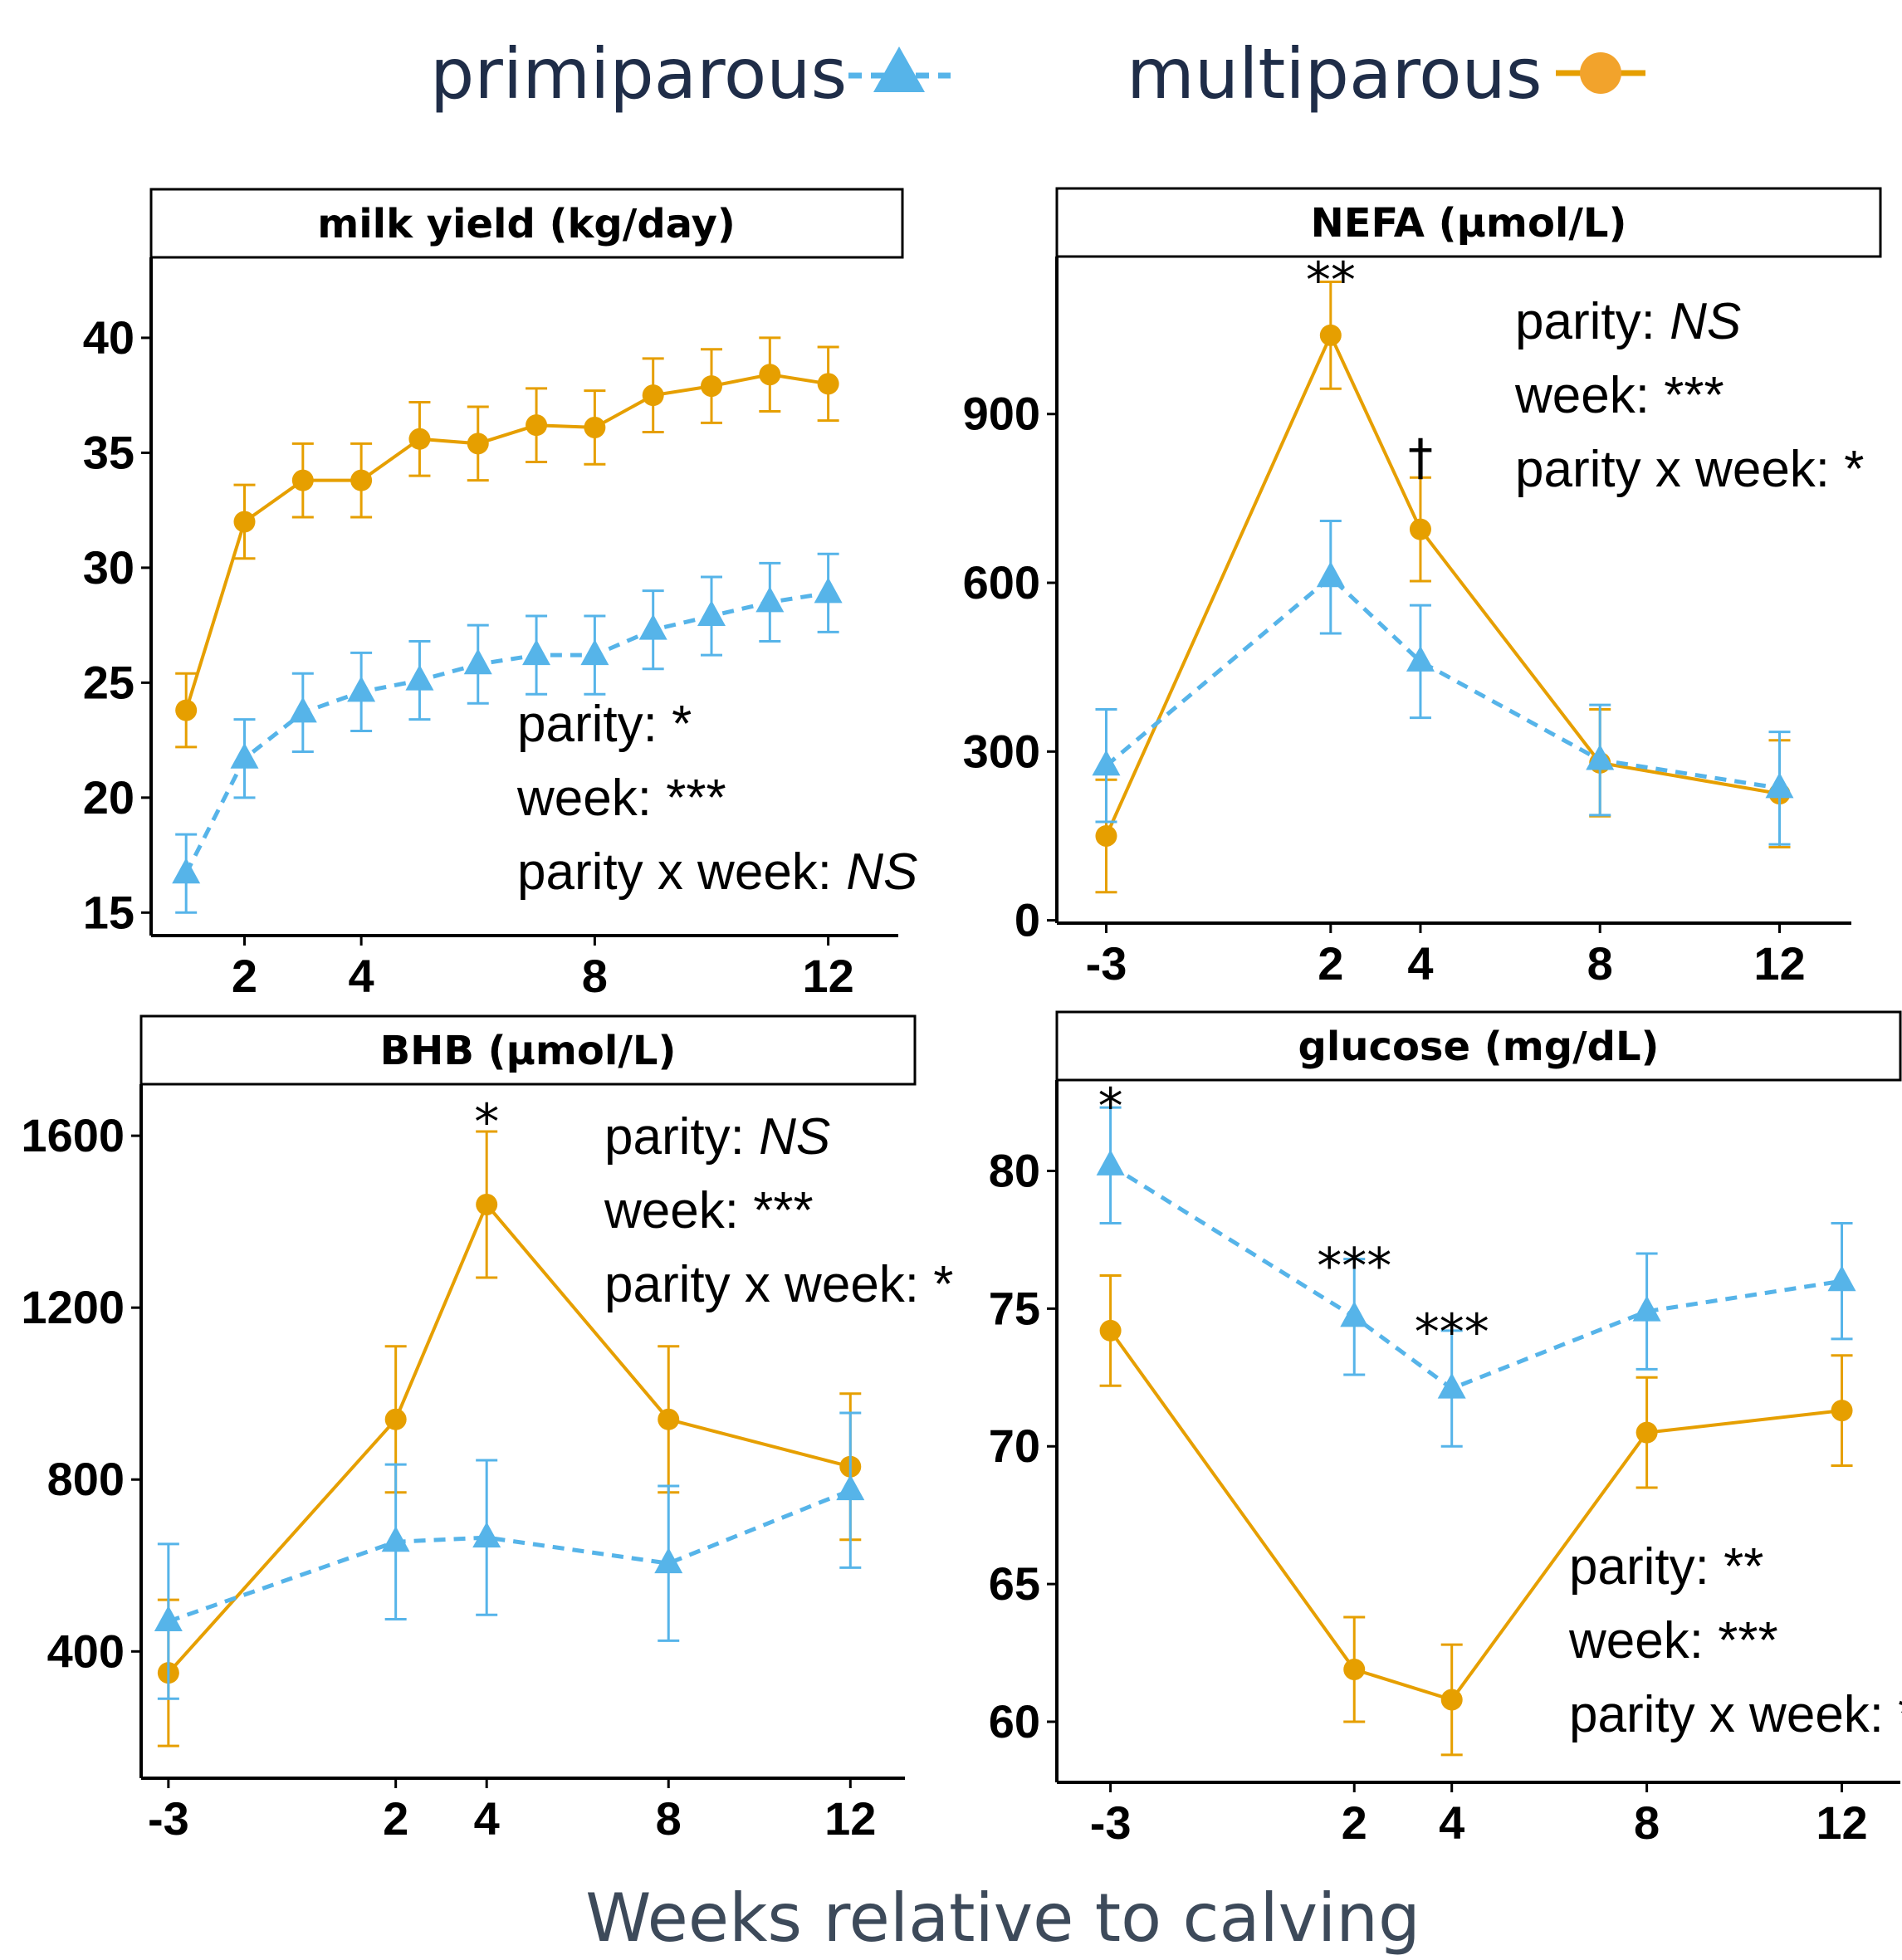  Describe the element at coordinates (86, 1651) in the screenshot. I see `y-tick-label: 400` at that location.